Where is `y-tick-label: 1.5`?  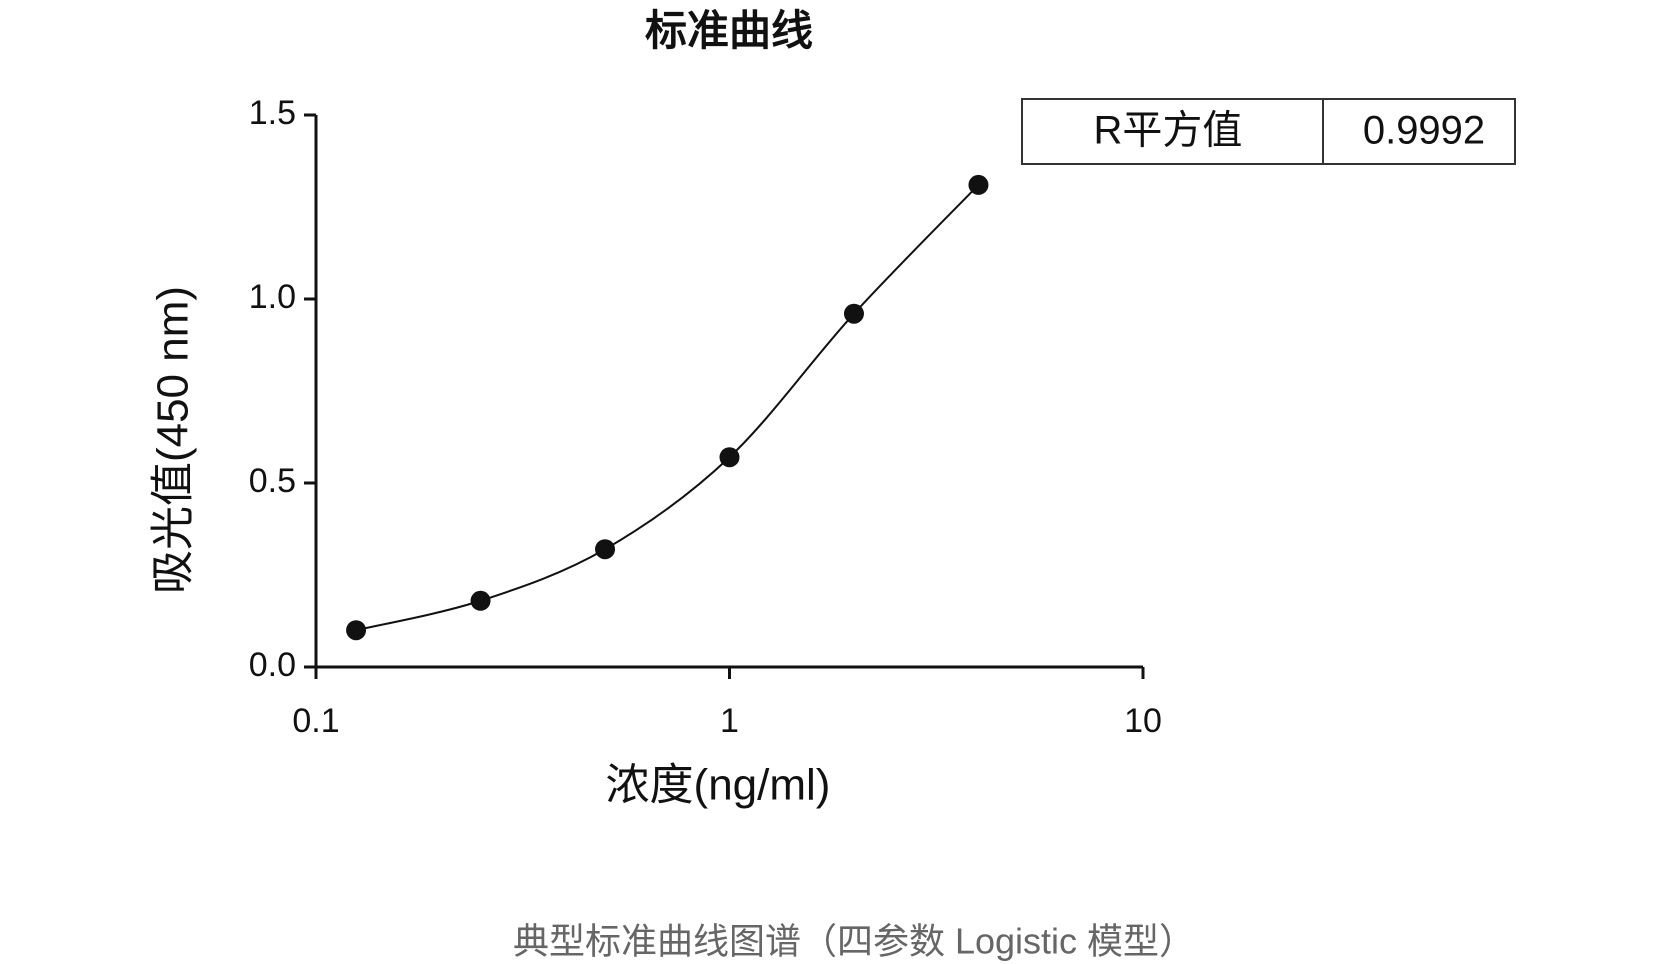 y-tick-label: 1.5 is located at coordinates (272, 113).